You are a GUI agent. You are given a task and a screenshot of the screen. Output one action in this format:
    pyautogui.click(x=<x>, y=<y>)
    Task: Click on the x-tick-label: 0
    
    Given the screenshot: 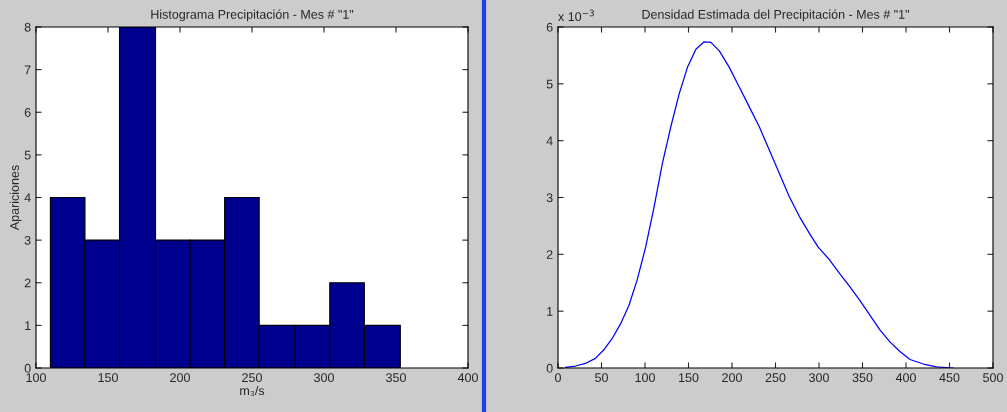 What is the action you would take?
    pyautogui.click(x=558, y=378)
    